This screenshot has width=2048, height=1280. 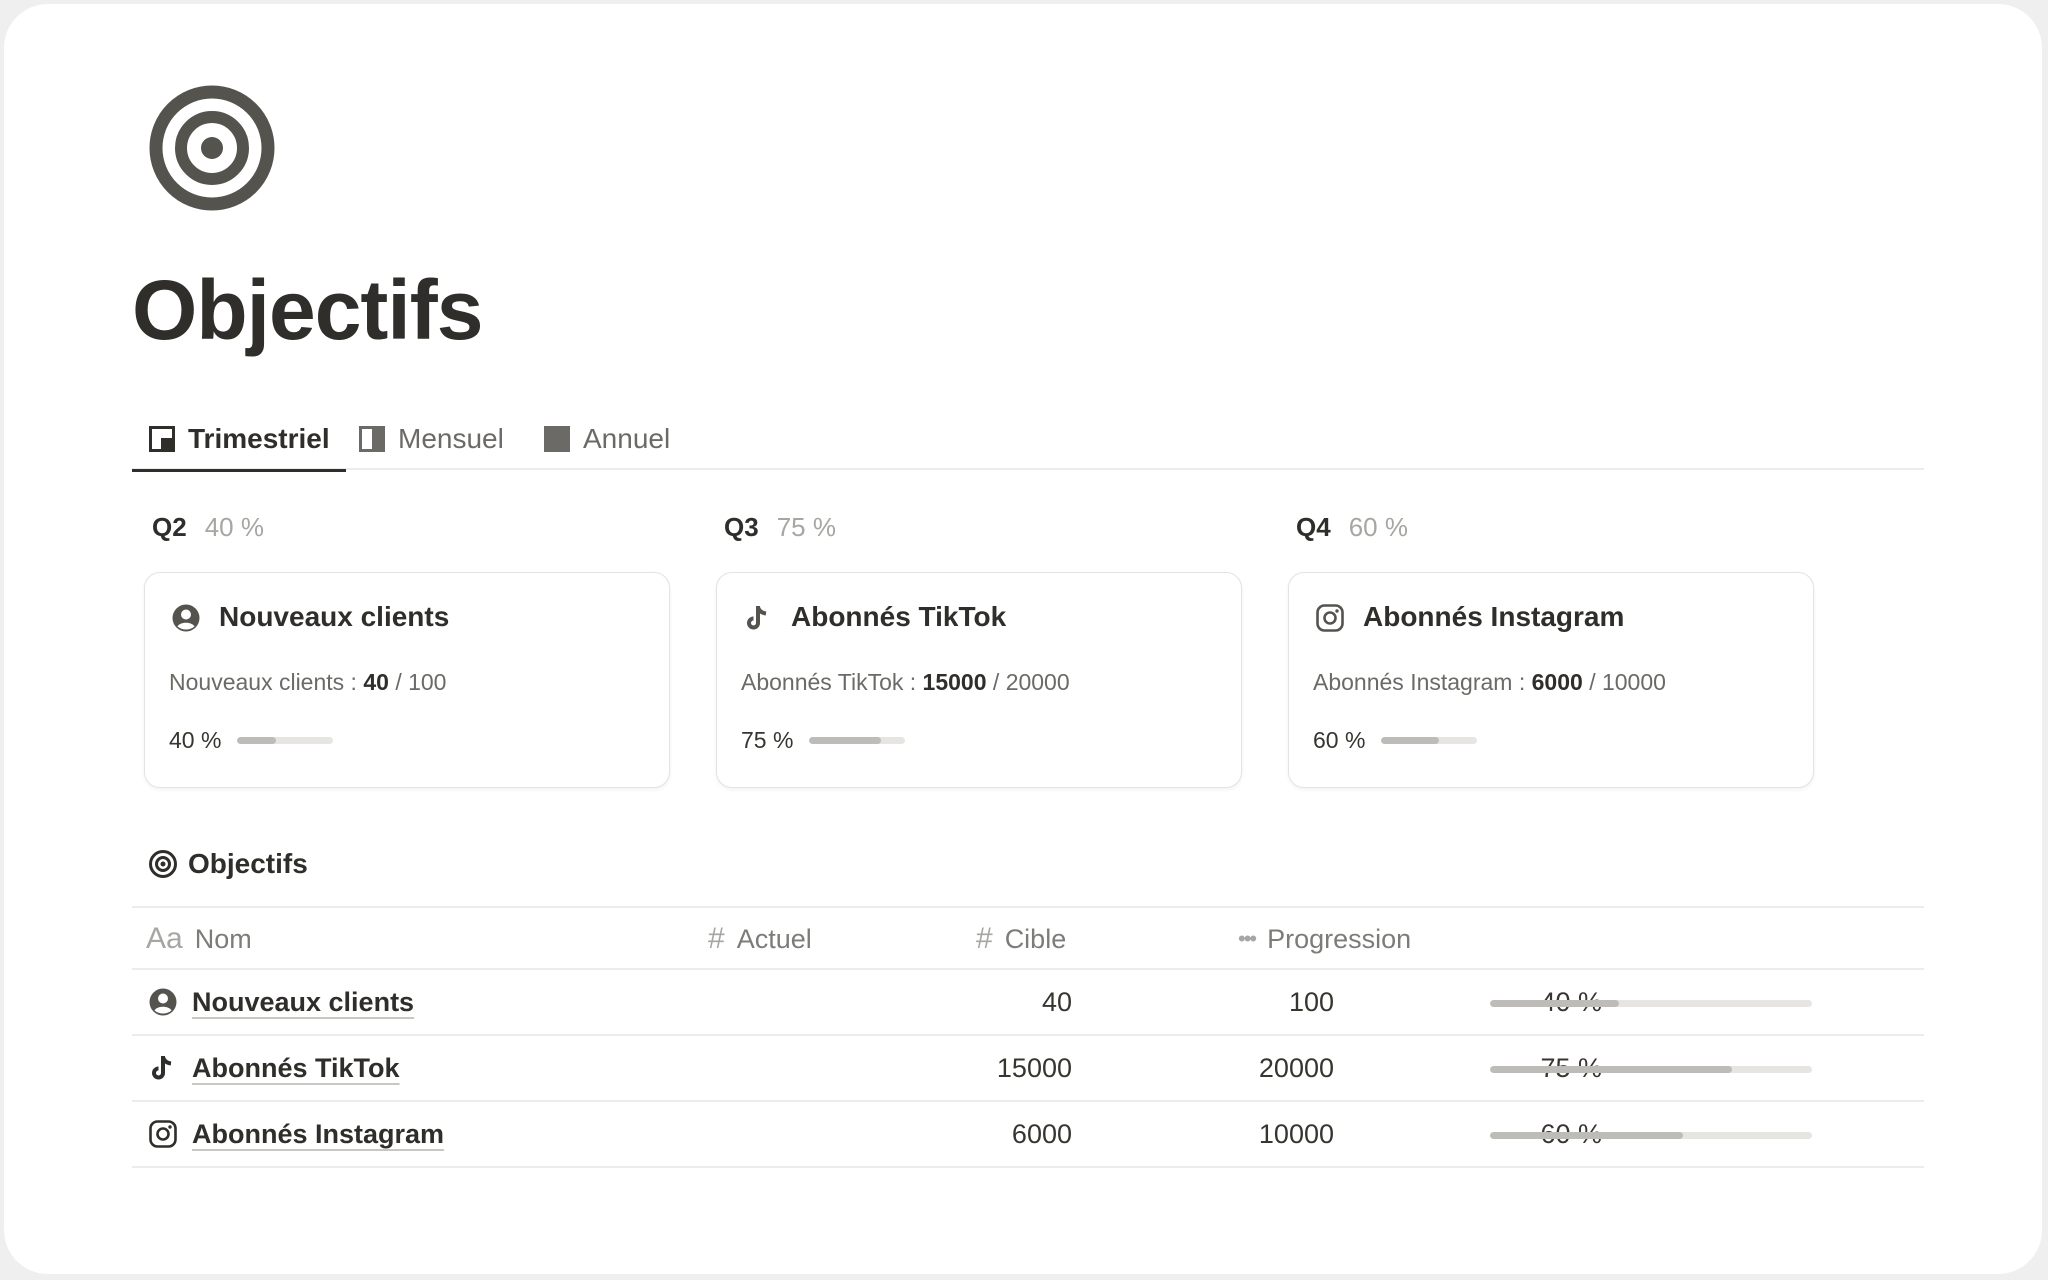 I want to click on table-header: Aa Nom # Actuel # Cible ••• Progression, so click(x=1028, y=938).